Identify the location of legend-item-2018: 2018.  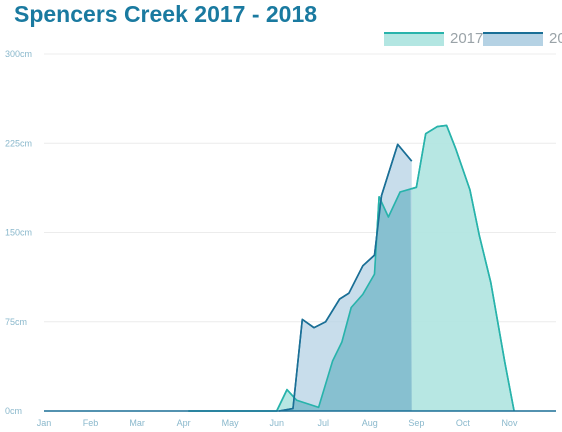
(522, 38).